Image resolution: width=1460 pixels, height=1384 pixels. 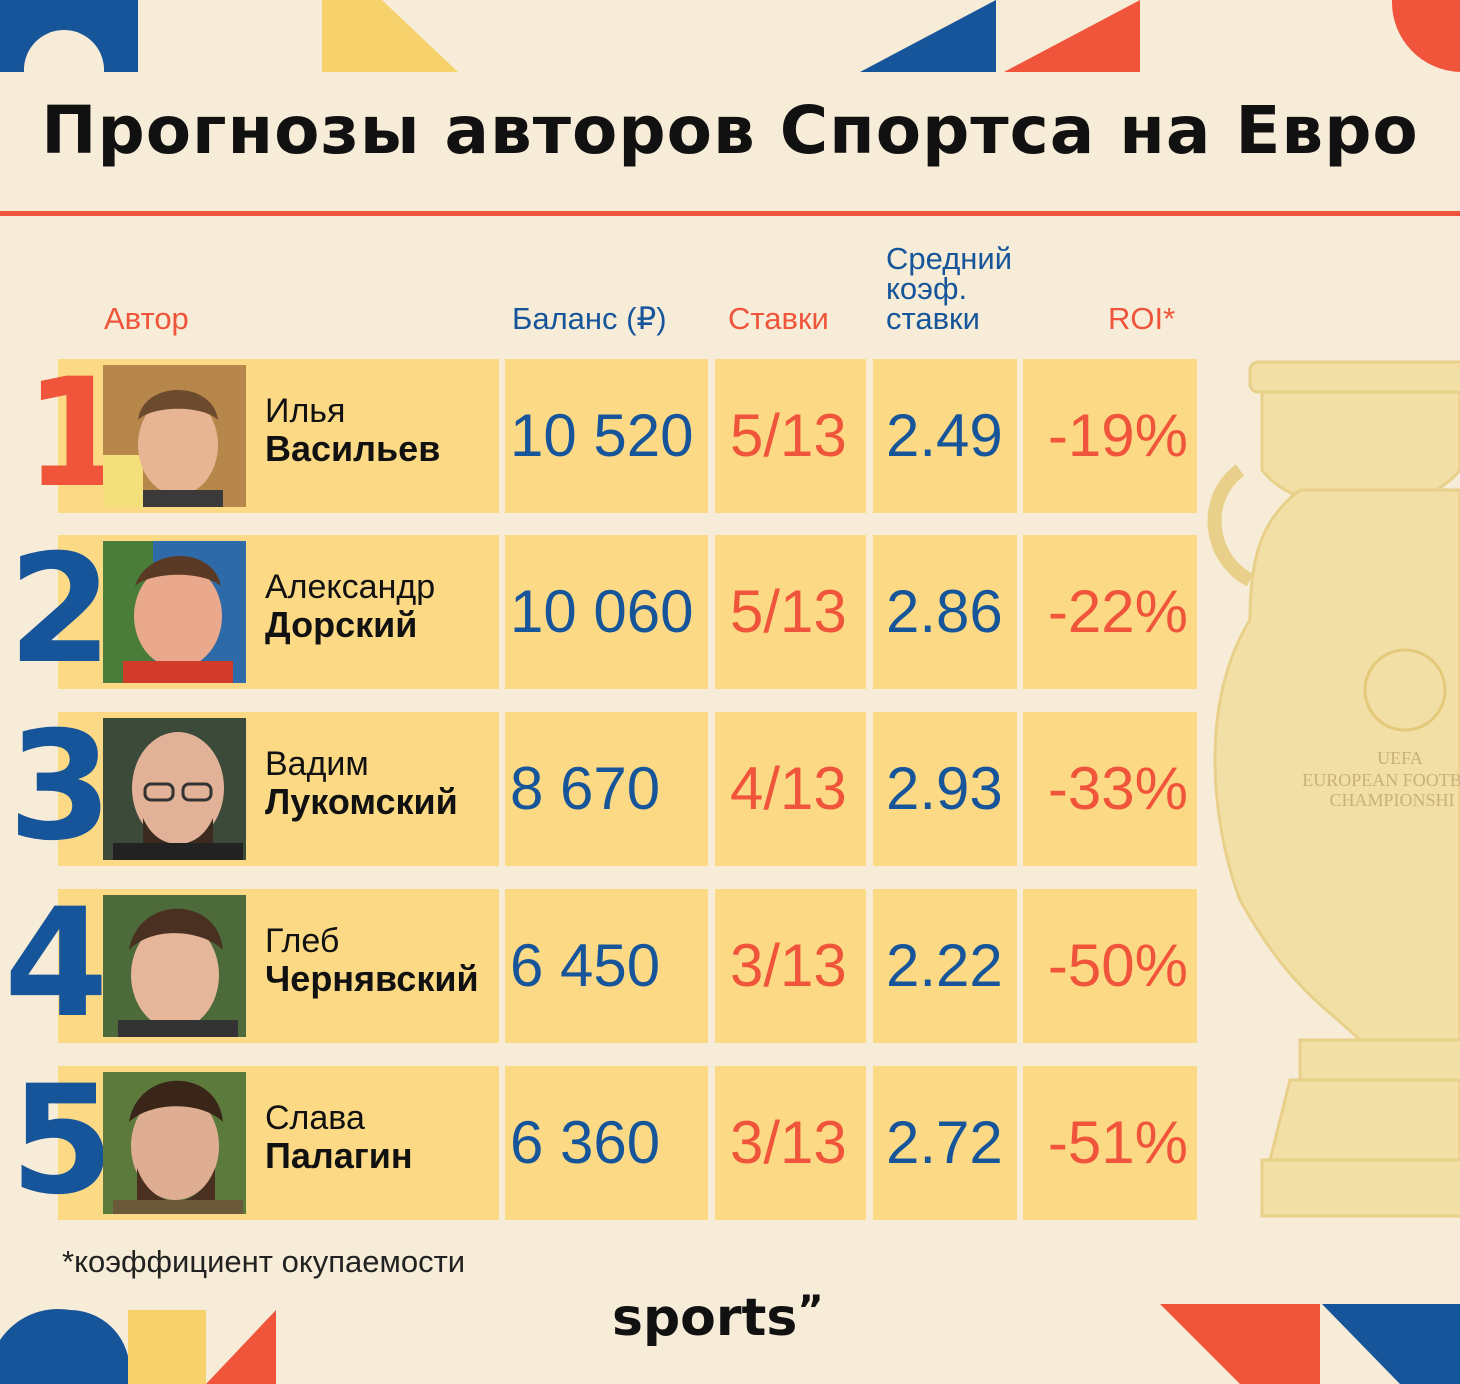 What do you see at coordinates (1117, 965) in the screenshot?
I see `roi-value: -50%` at bounding box center [1117, 965].